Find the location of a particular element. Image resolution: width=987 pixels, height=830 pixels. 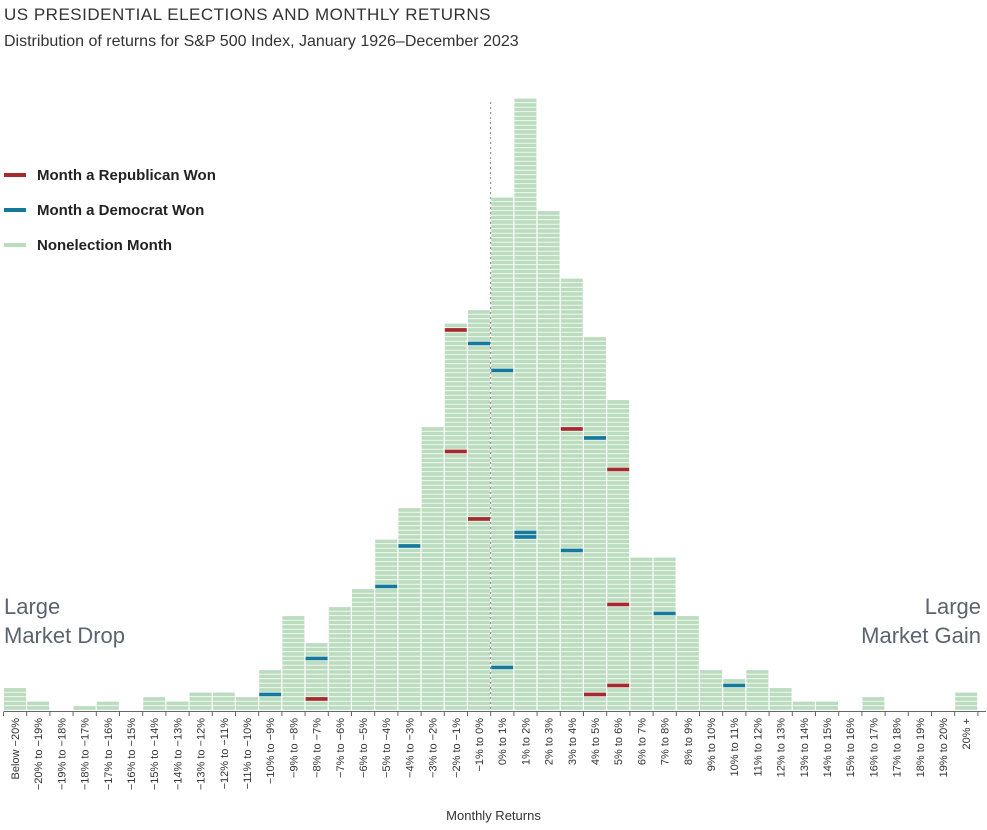

x-tick-label: 19% to 20% is located at coordinates (944, 748).